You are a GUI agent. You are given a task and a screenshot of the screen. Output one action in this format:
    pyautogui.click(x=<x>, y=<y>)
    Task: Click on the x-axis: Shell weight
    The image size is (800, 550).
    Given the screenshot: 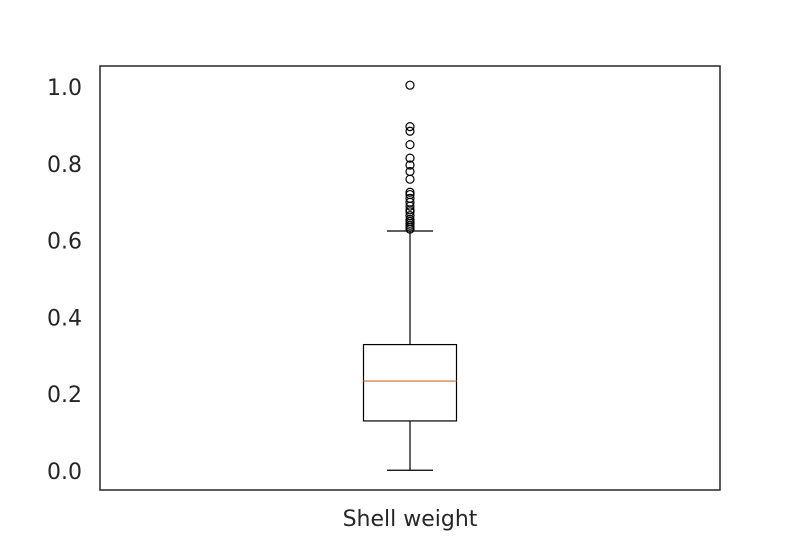 What is the action you would take?
    pyautogui.click(x=410, y=519)
    